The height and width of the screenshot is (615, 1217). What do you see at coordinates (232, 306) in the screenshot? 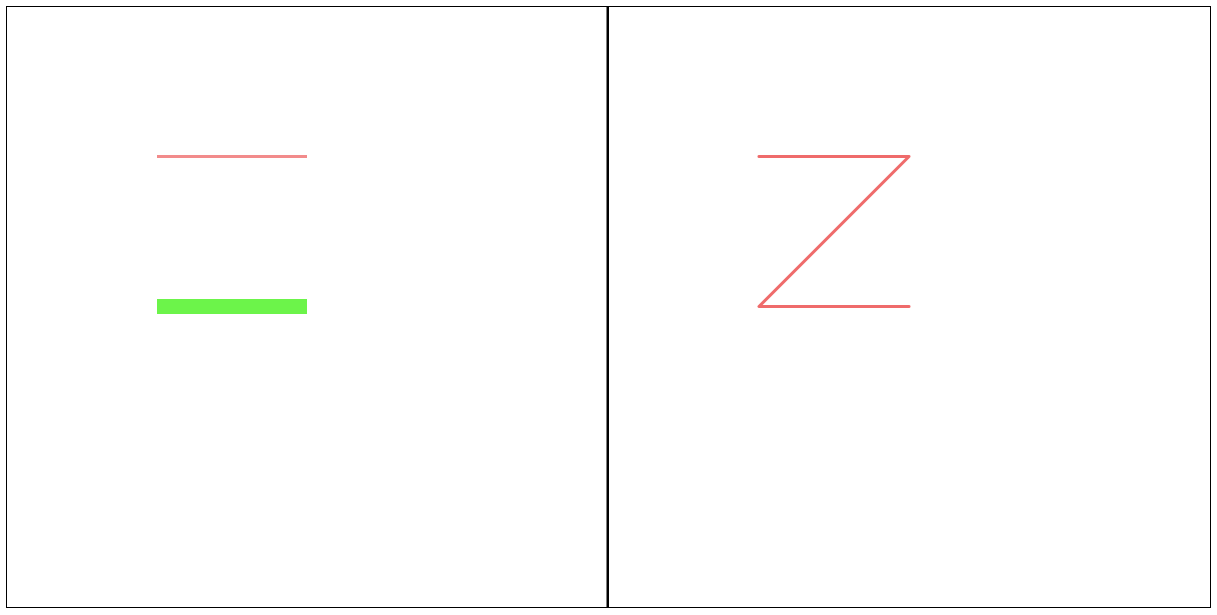
I see `thick-green-bar` at bounding box center [232, 306].